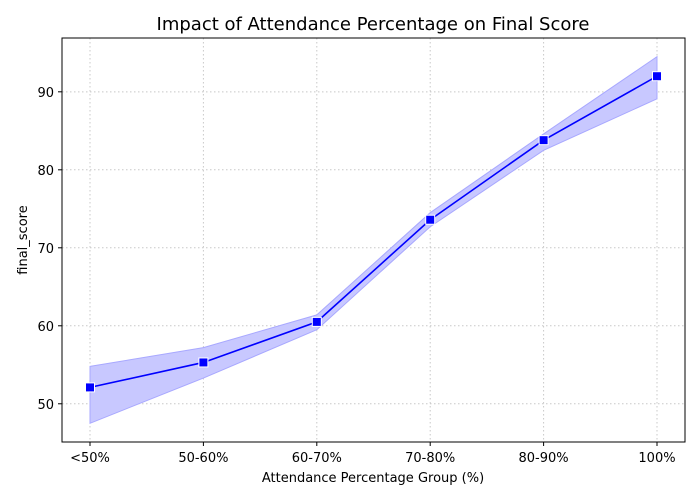 The image size is (700, 504). Describe the element at coordinates (373, 454) in the screenshot. I see `x-ticks: <50% 50-60% 60-70% 70-80% 80-90% 100%` at that location.